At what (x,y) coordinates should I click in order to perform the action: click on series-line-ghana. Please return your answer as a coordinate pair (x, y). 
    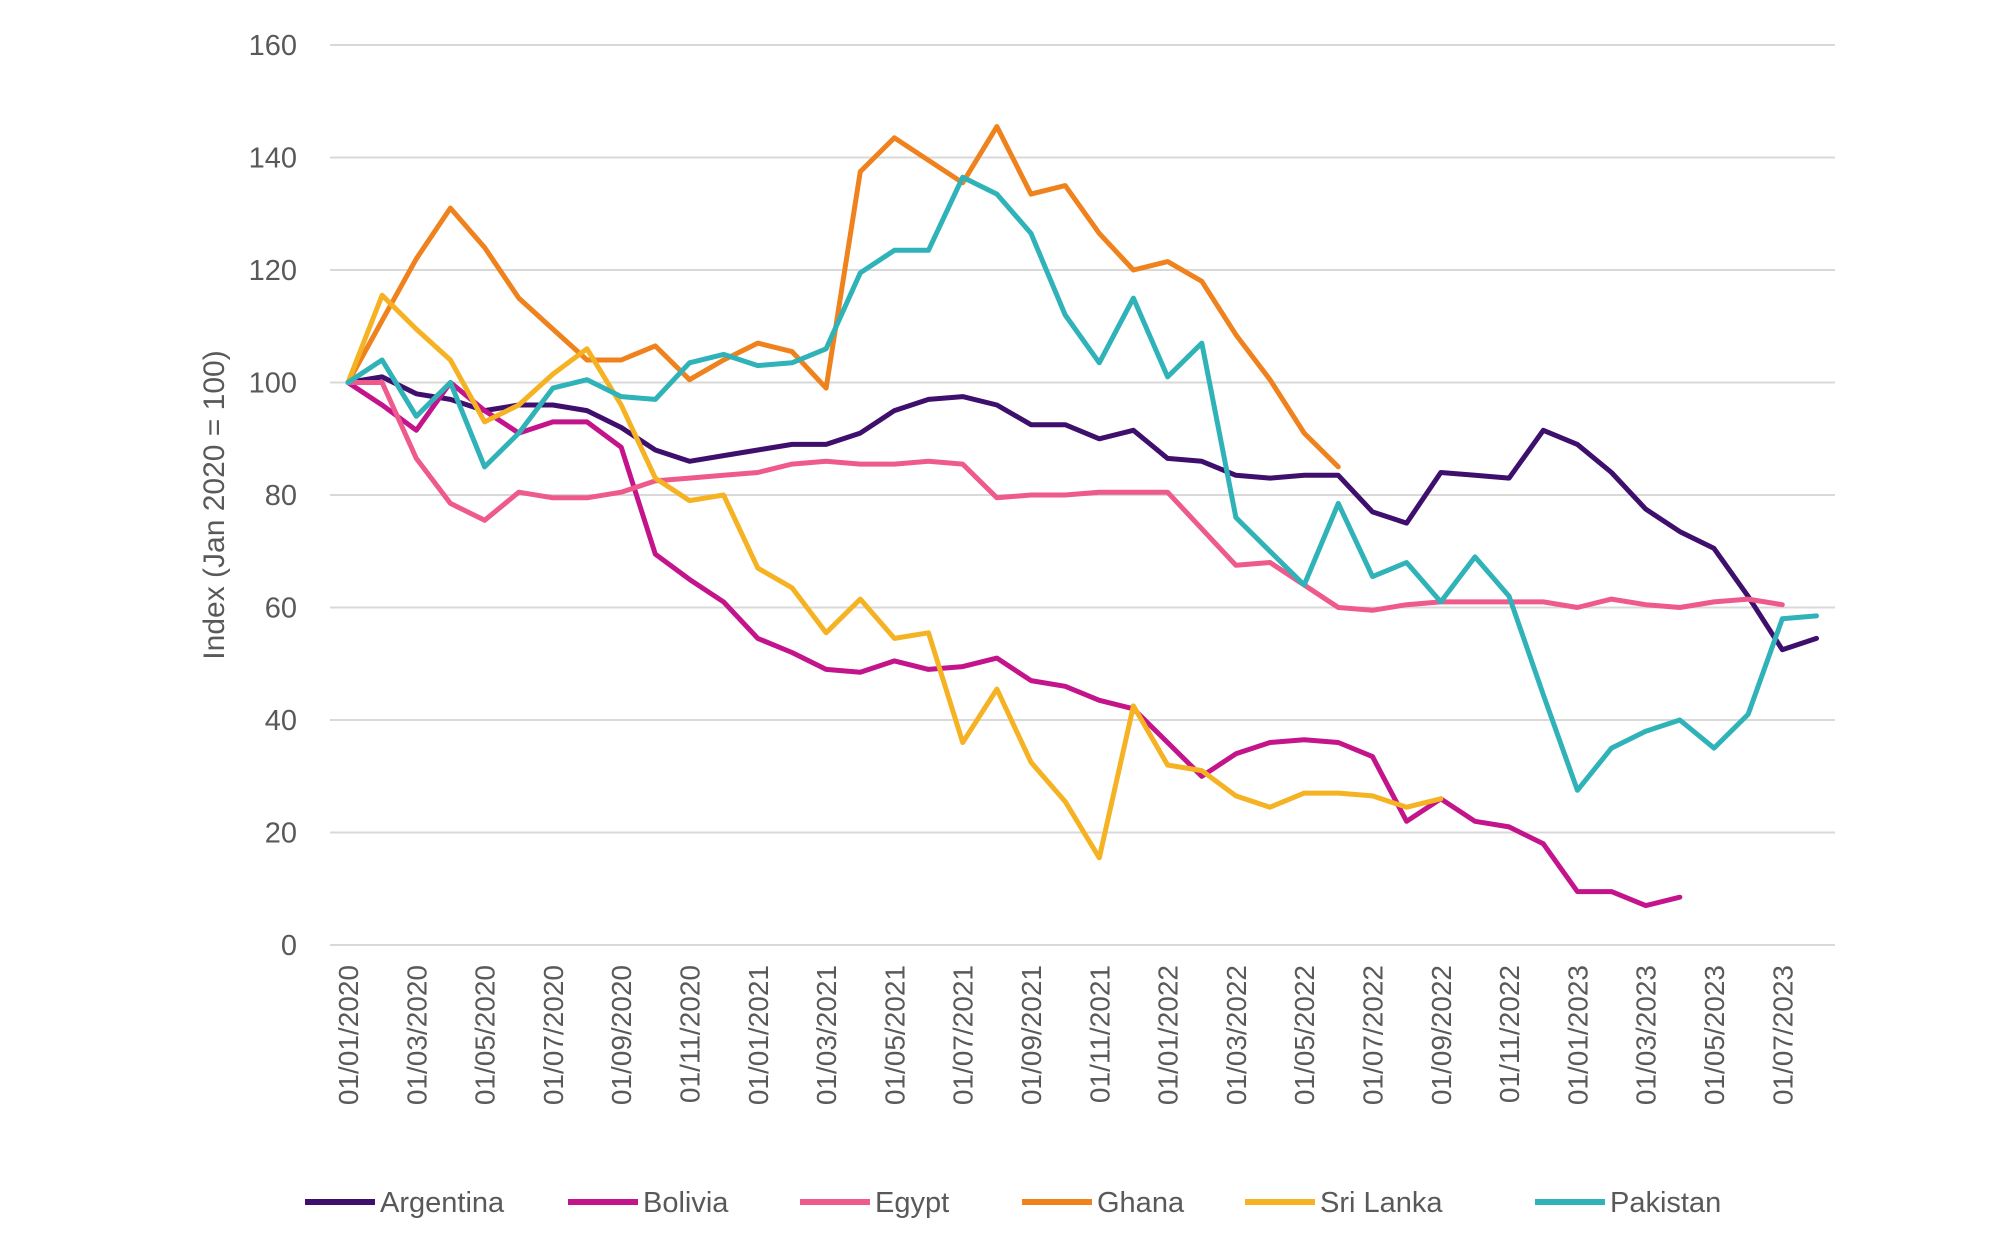
    Looking at the image, I should click on (843, 297).